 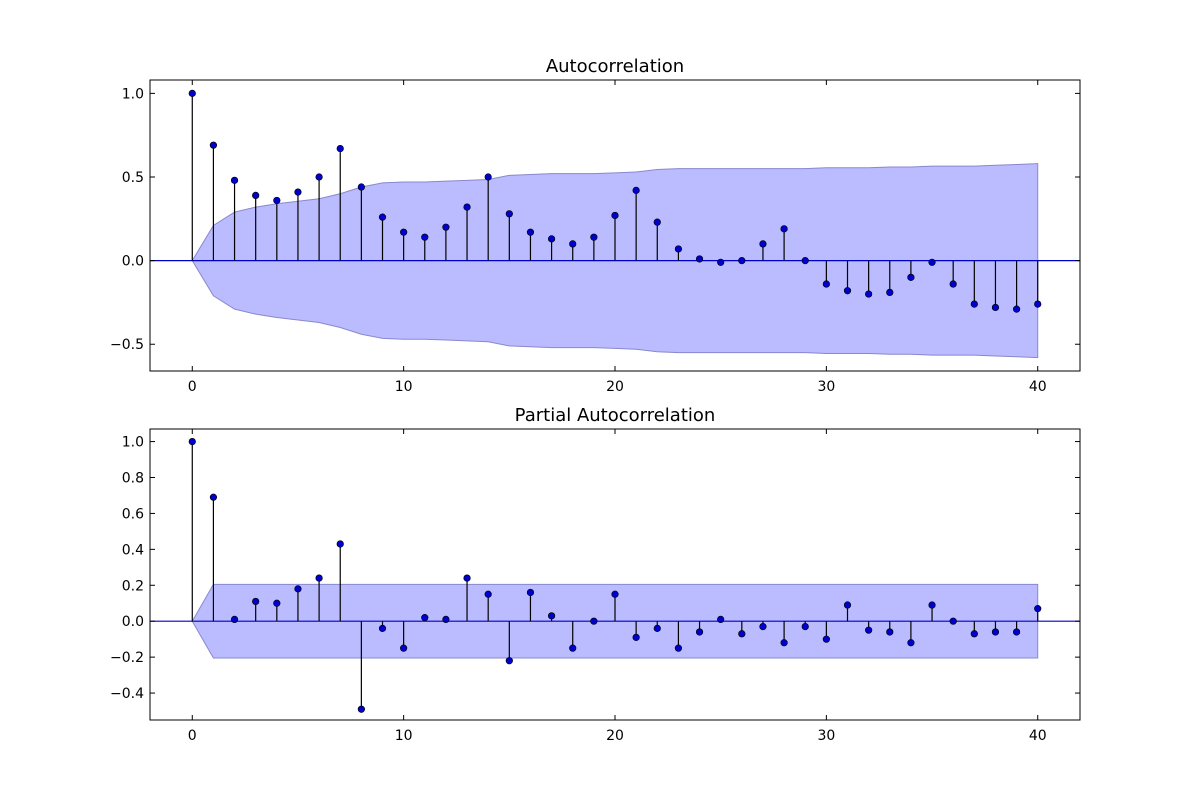 What do you see at coordinates (133, 178) in the screenshot?
I see `y-tick-label: 0.5` at bounding box center [133, 178].